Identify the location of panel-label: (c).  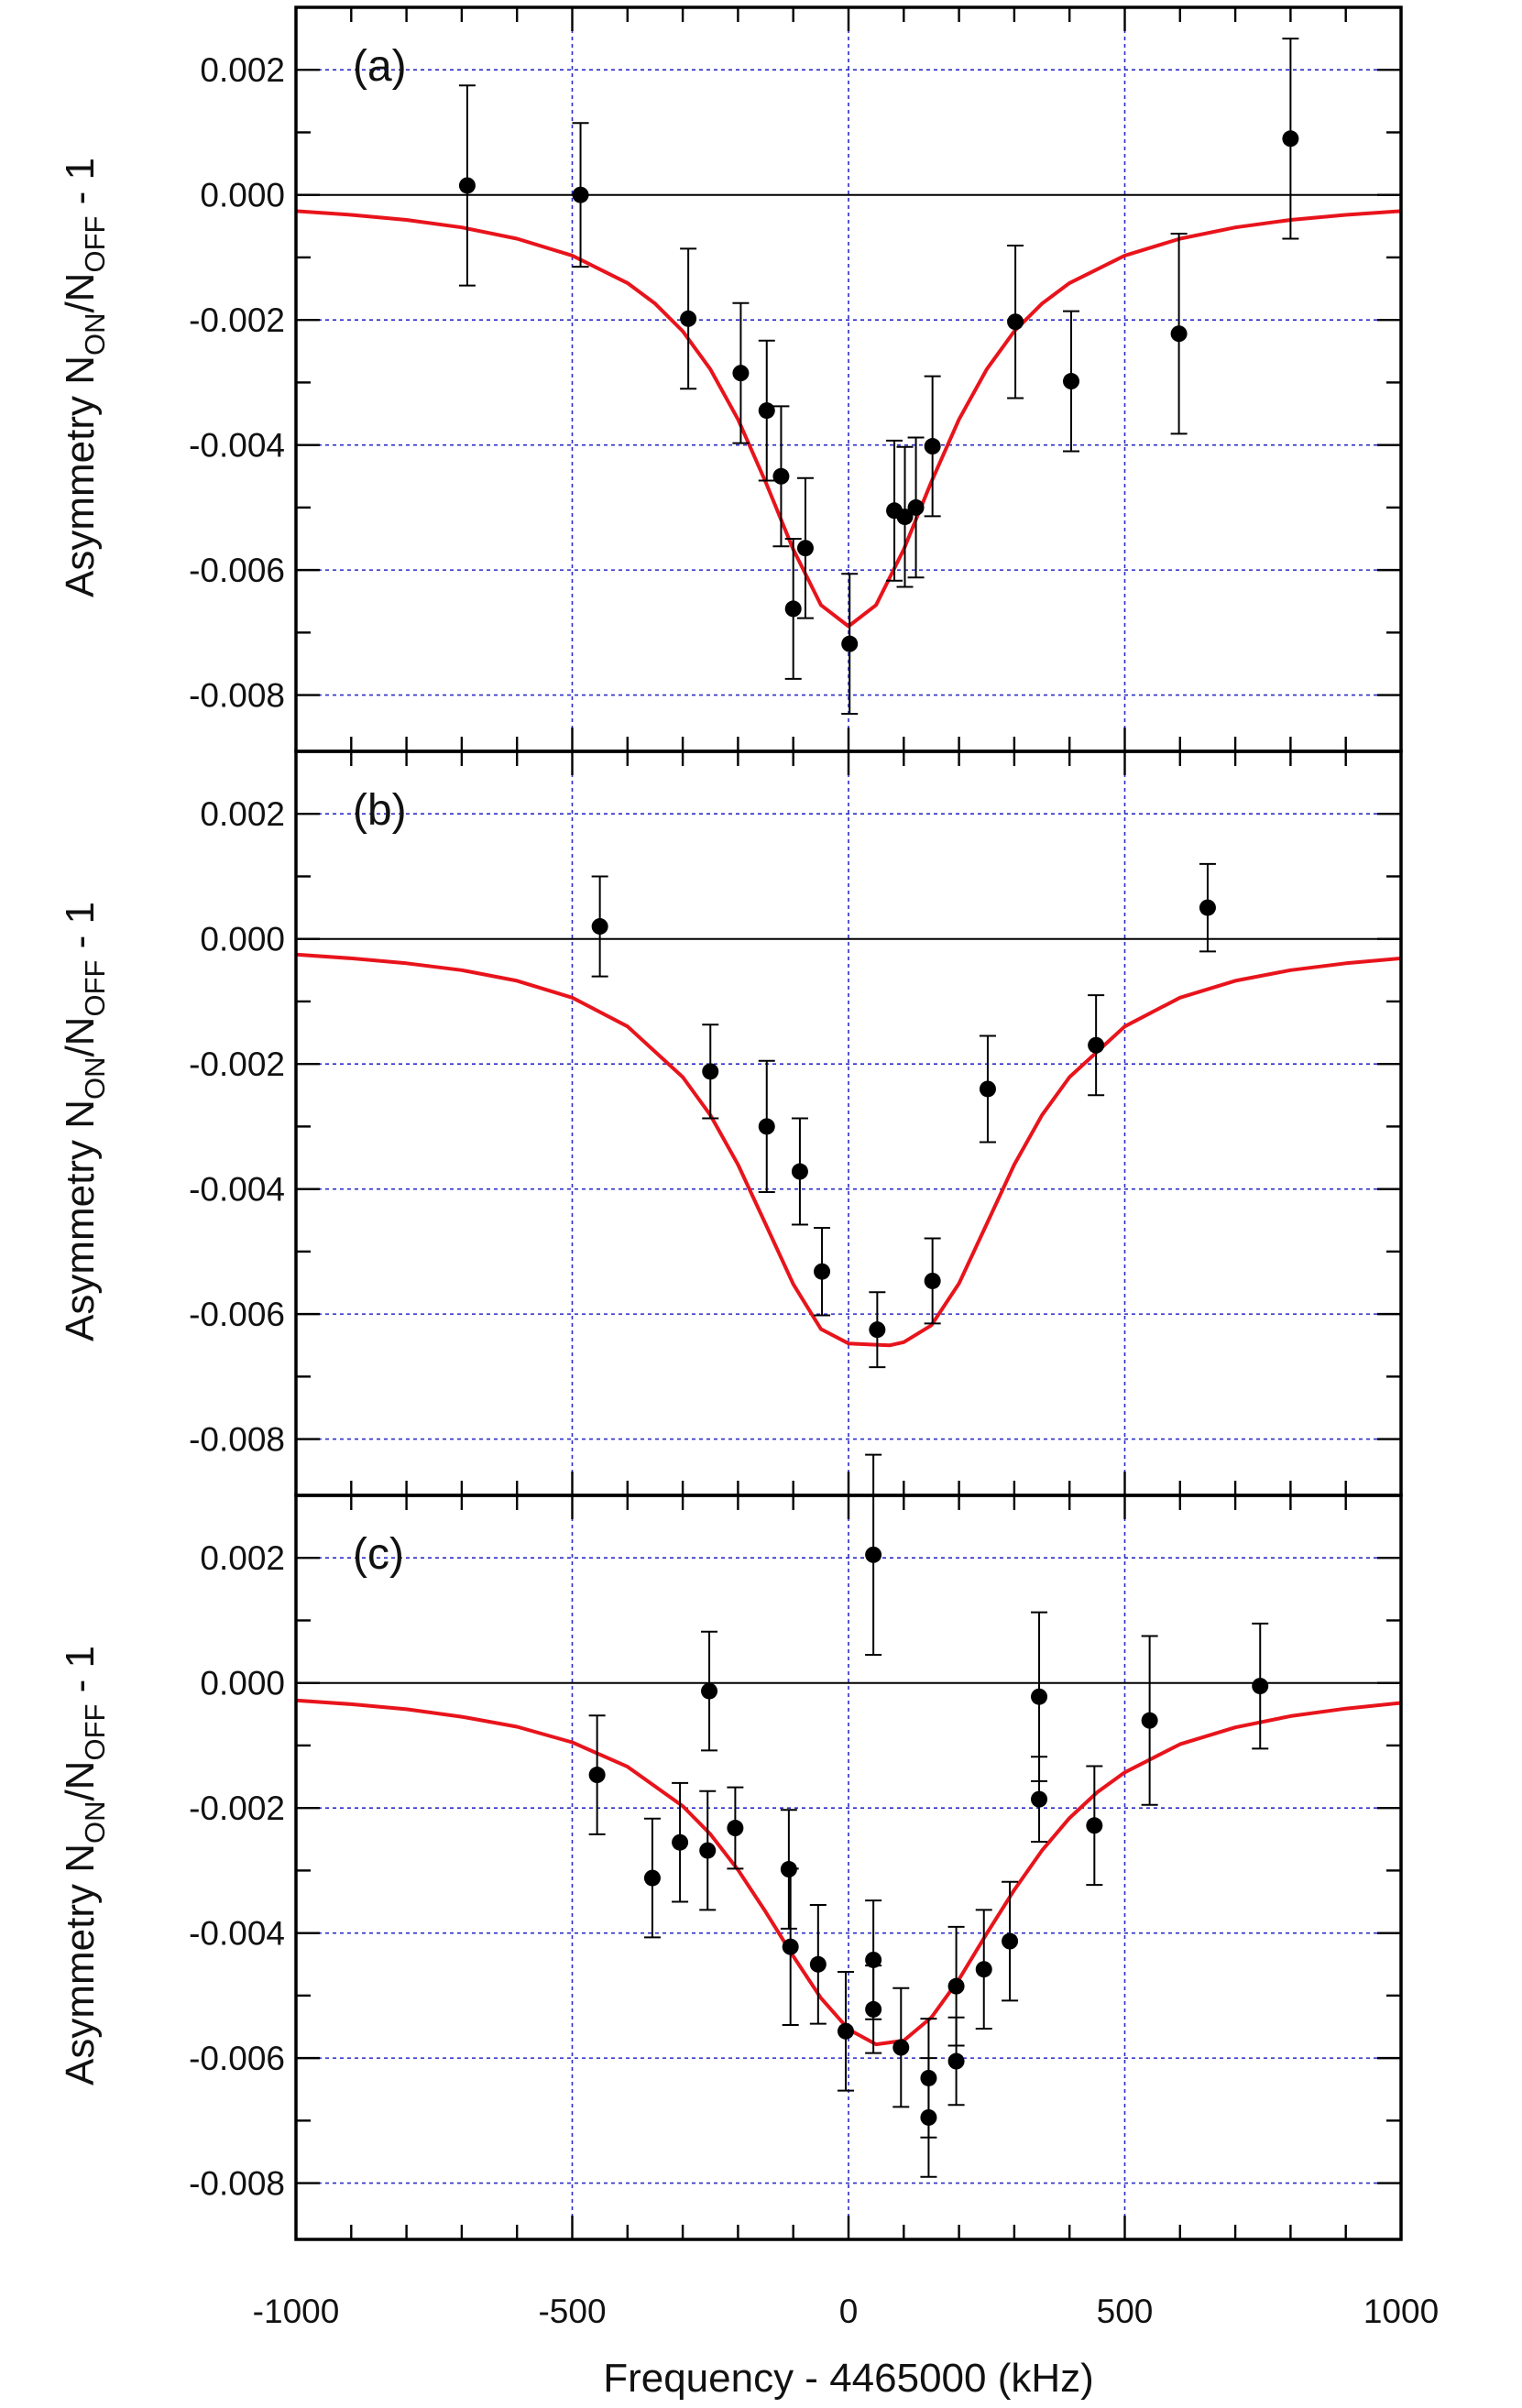
(378, 1554).